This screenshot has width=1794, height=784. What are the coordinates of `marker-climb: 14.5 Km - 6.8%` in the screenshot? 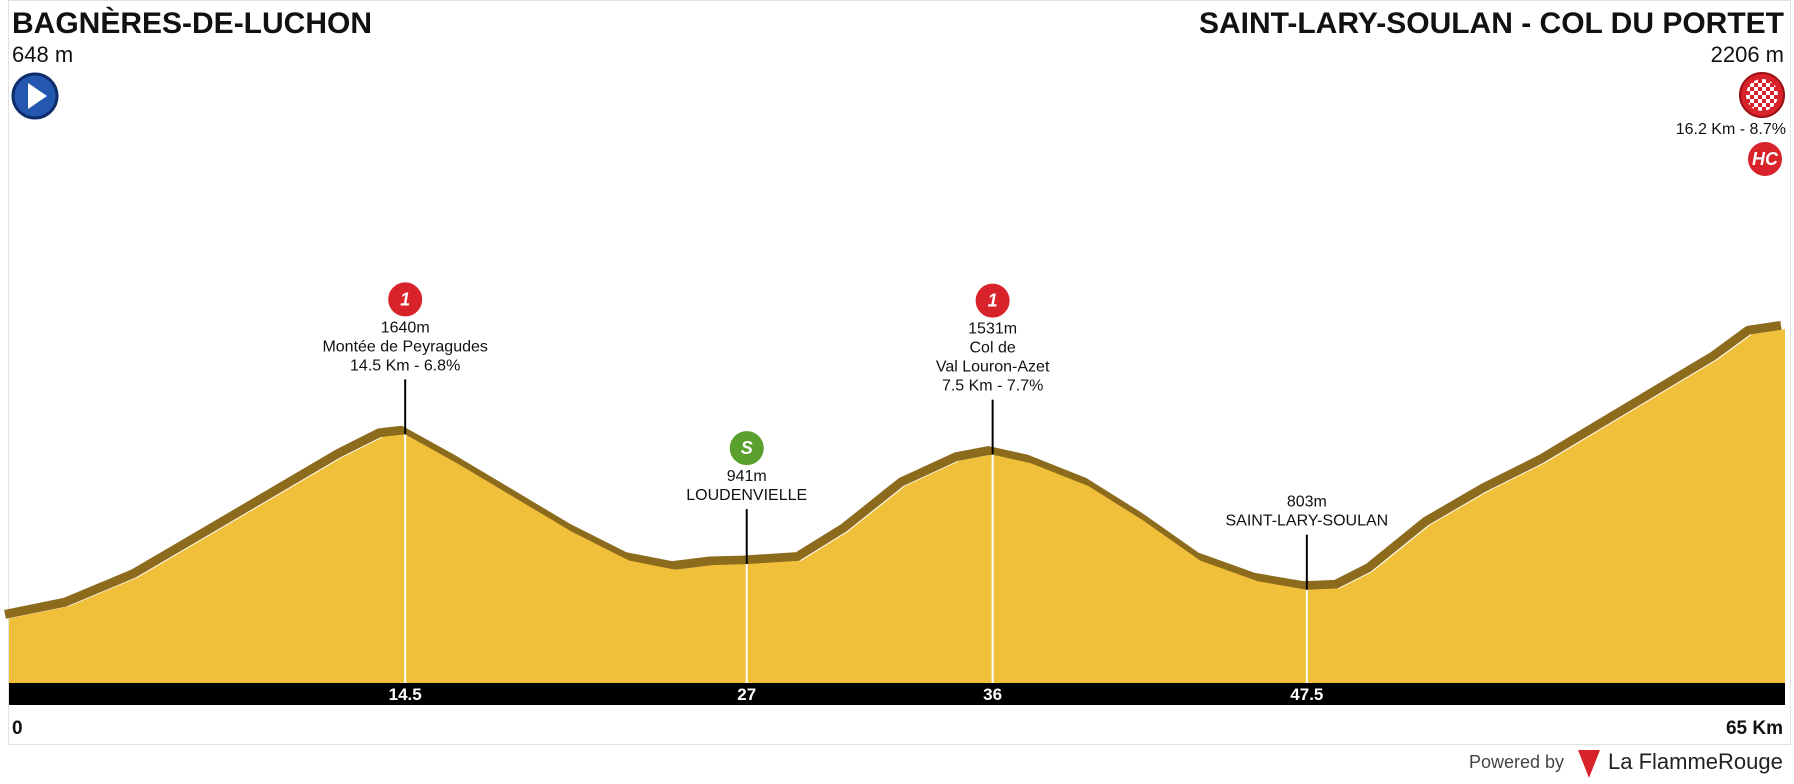 It's located at (405, 365).